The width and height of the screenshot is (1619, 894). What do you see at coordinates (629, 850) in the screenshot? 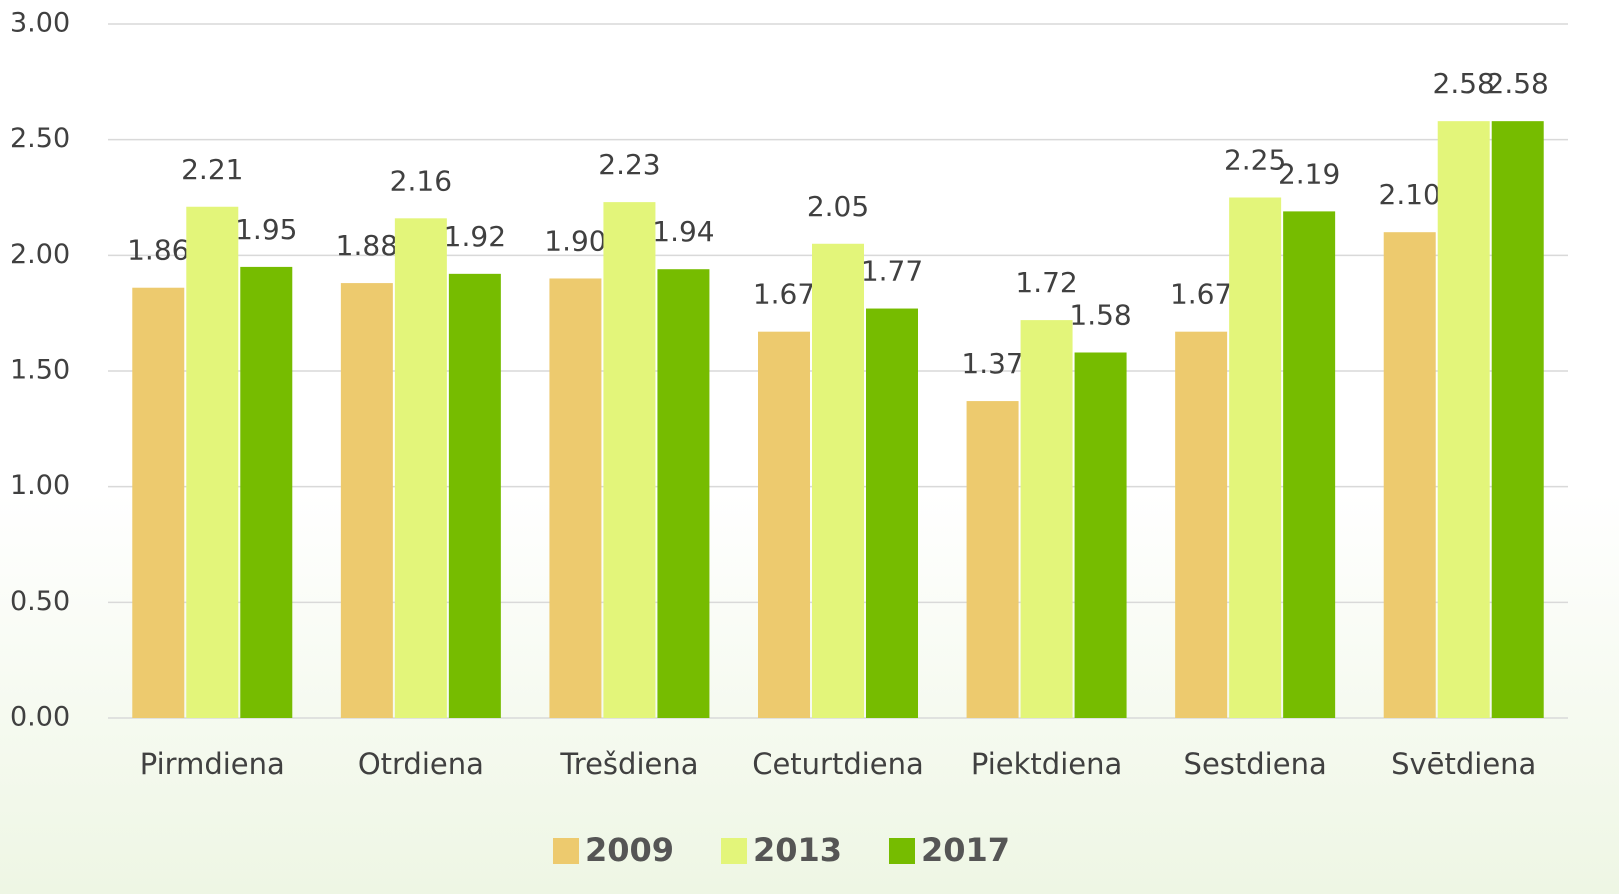
I see `legend-label: 2009` at bounding box center [629, 850].